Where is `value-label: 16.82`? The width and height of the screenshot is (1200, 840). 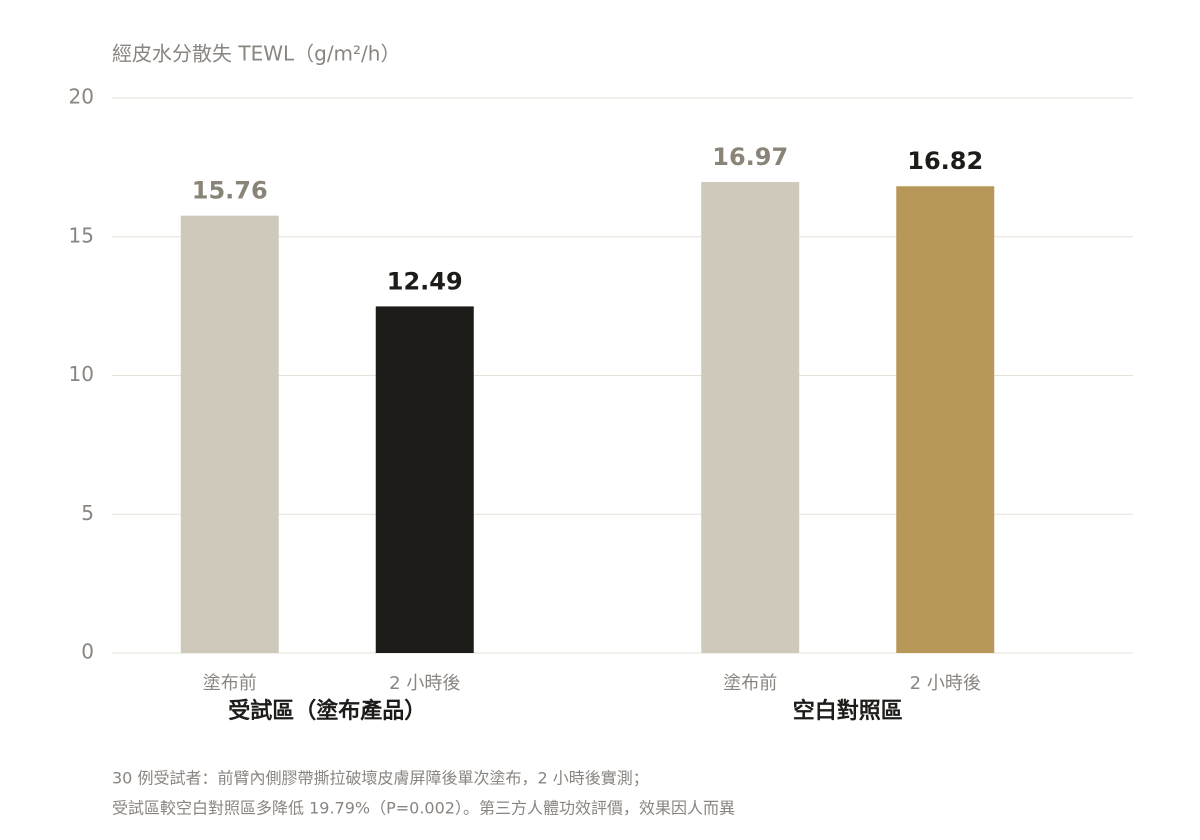
value-label: 16.82 is located at coordinates (945, 161).